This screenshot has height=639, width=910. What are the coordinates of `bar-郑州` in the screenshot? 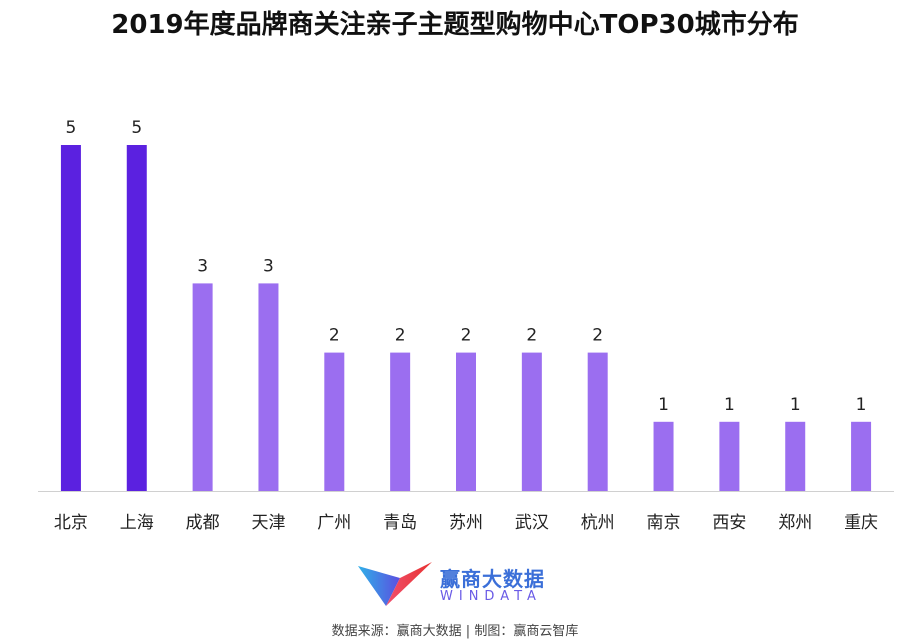 It's located at (795, 456).